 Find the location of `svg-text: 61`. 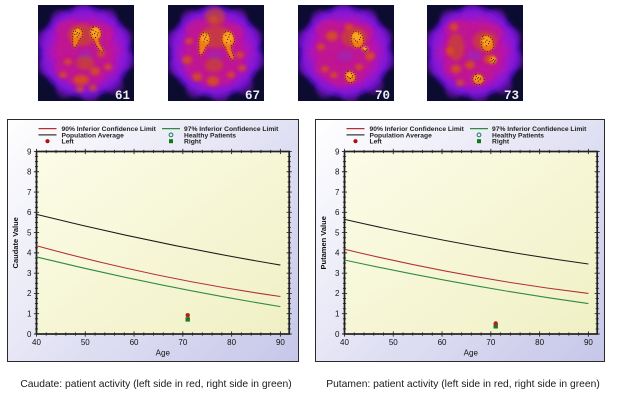

svg-text: 61 is located at coordinates (122, 95).